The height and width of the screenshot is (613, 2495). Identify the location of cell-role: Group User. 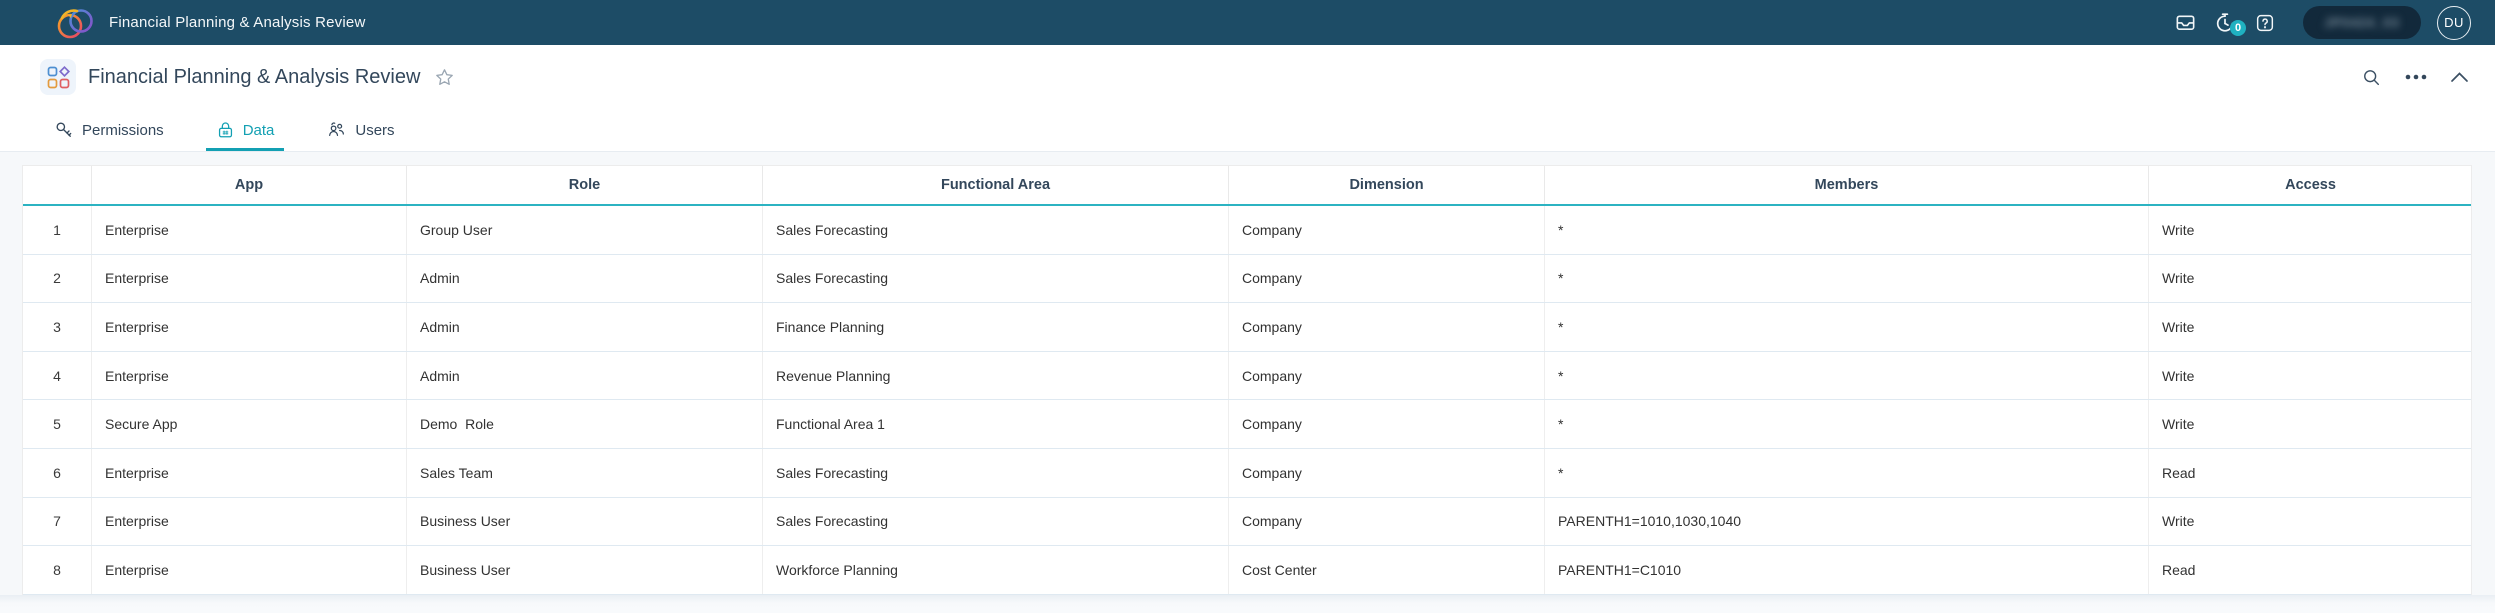
(585, 230).